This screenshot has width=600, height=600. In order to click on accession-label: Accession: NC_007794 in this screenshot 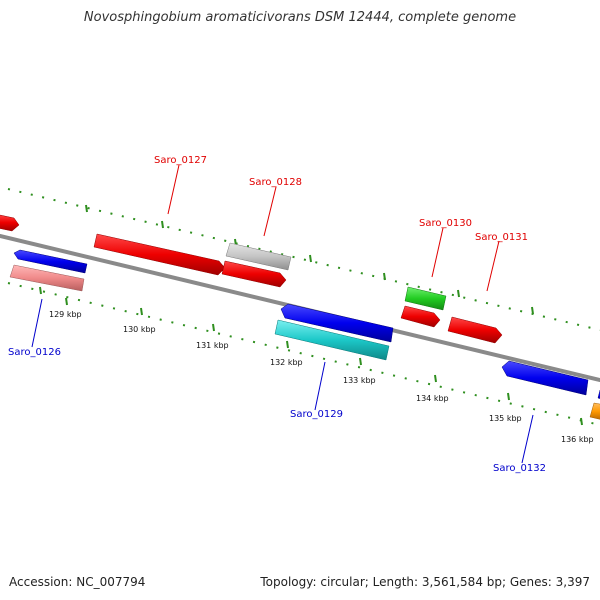, I will do `click(77, 582)`.